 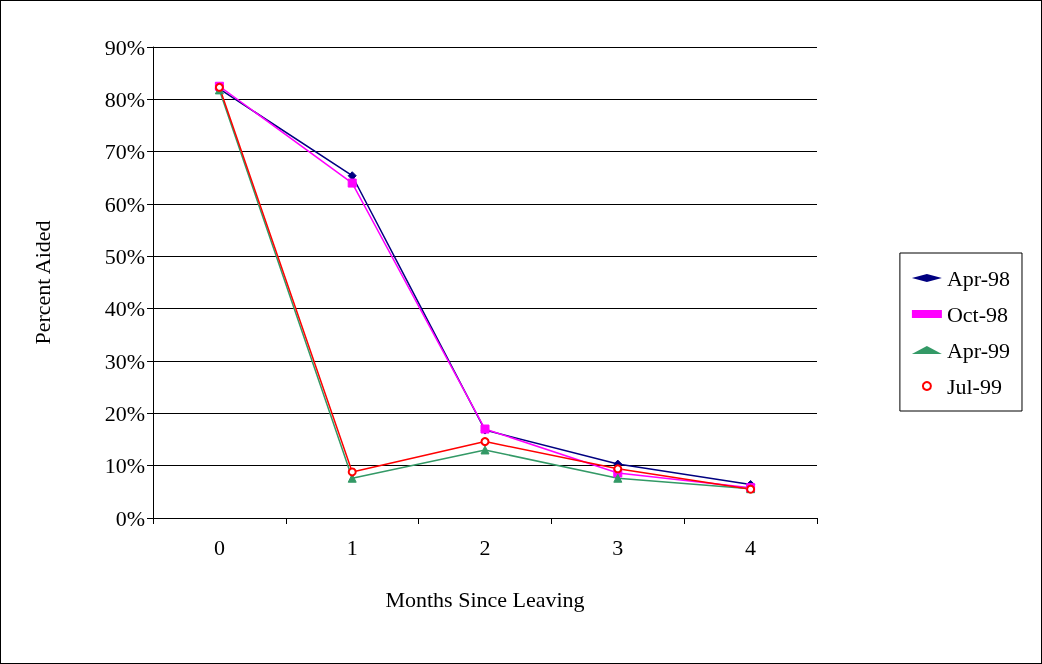 I want to click on legend-label: Apr-99, so click(x=978, y=350).